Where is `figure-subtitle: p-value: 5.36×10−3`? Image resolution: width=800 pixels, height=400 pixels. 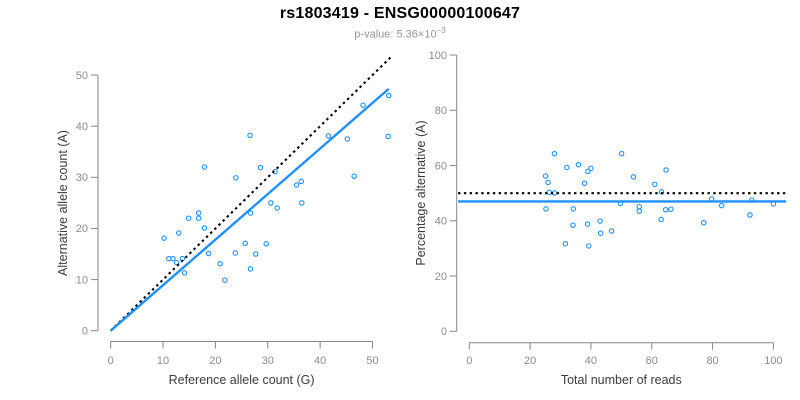
figure-subtitle: p-value: 5.36×10−3 is located at coordinates (400, 33).